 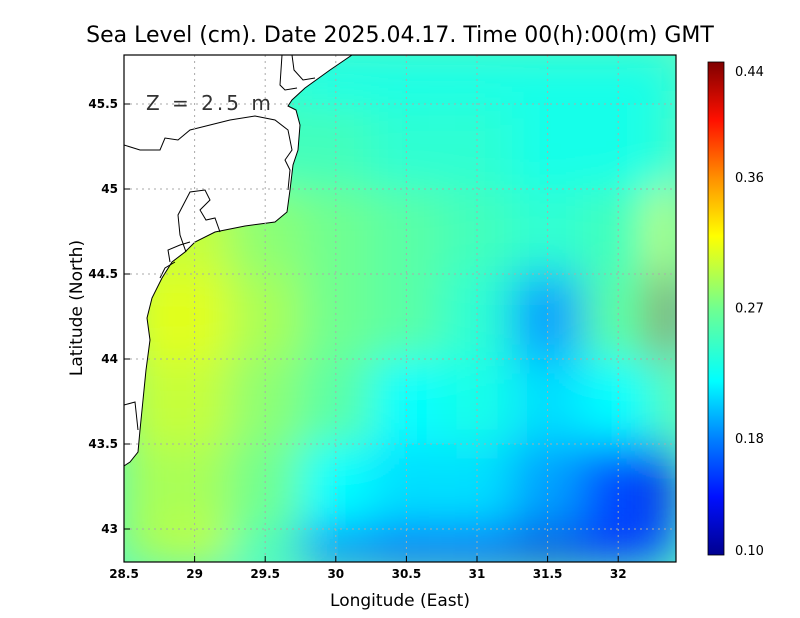 What do you see at coordinates (124, 574) in the screenshot?
I see `x-tick-label: 28.5` at bounding box center [124, 574].